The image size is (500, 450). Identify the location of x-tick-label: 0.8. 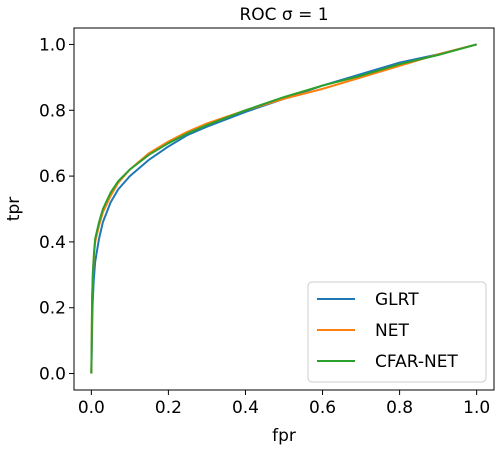
(399, 408).